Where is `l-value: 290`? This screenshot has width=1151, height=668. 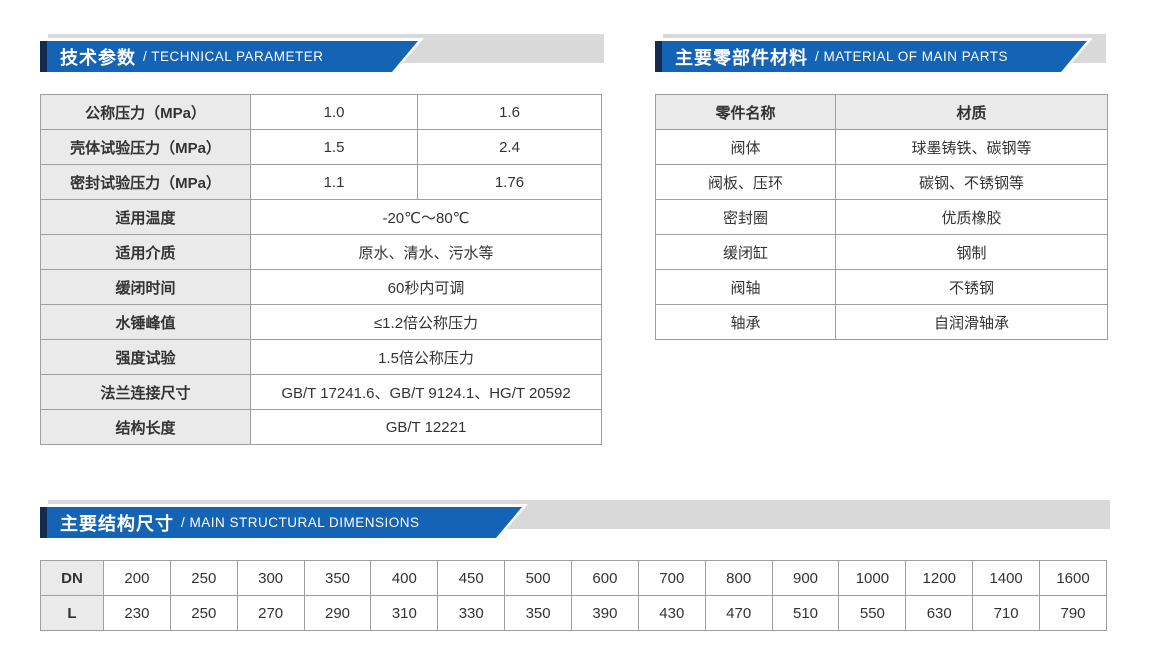 l-value: 290 is located at coordinates (337, 613).